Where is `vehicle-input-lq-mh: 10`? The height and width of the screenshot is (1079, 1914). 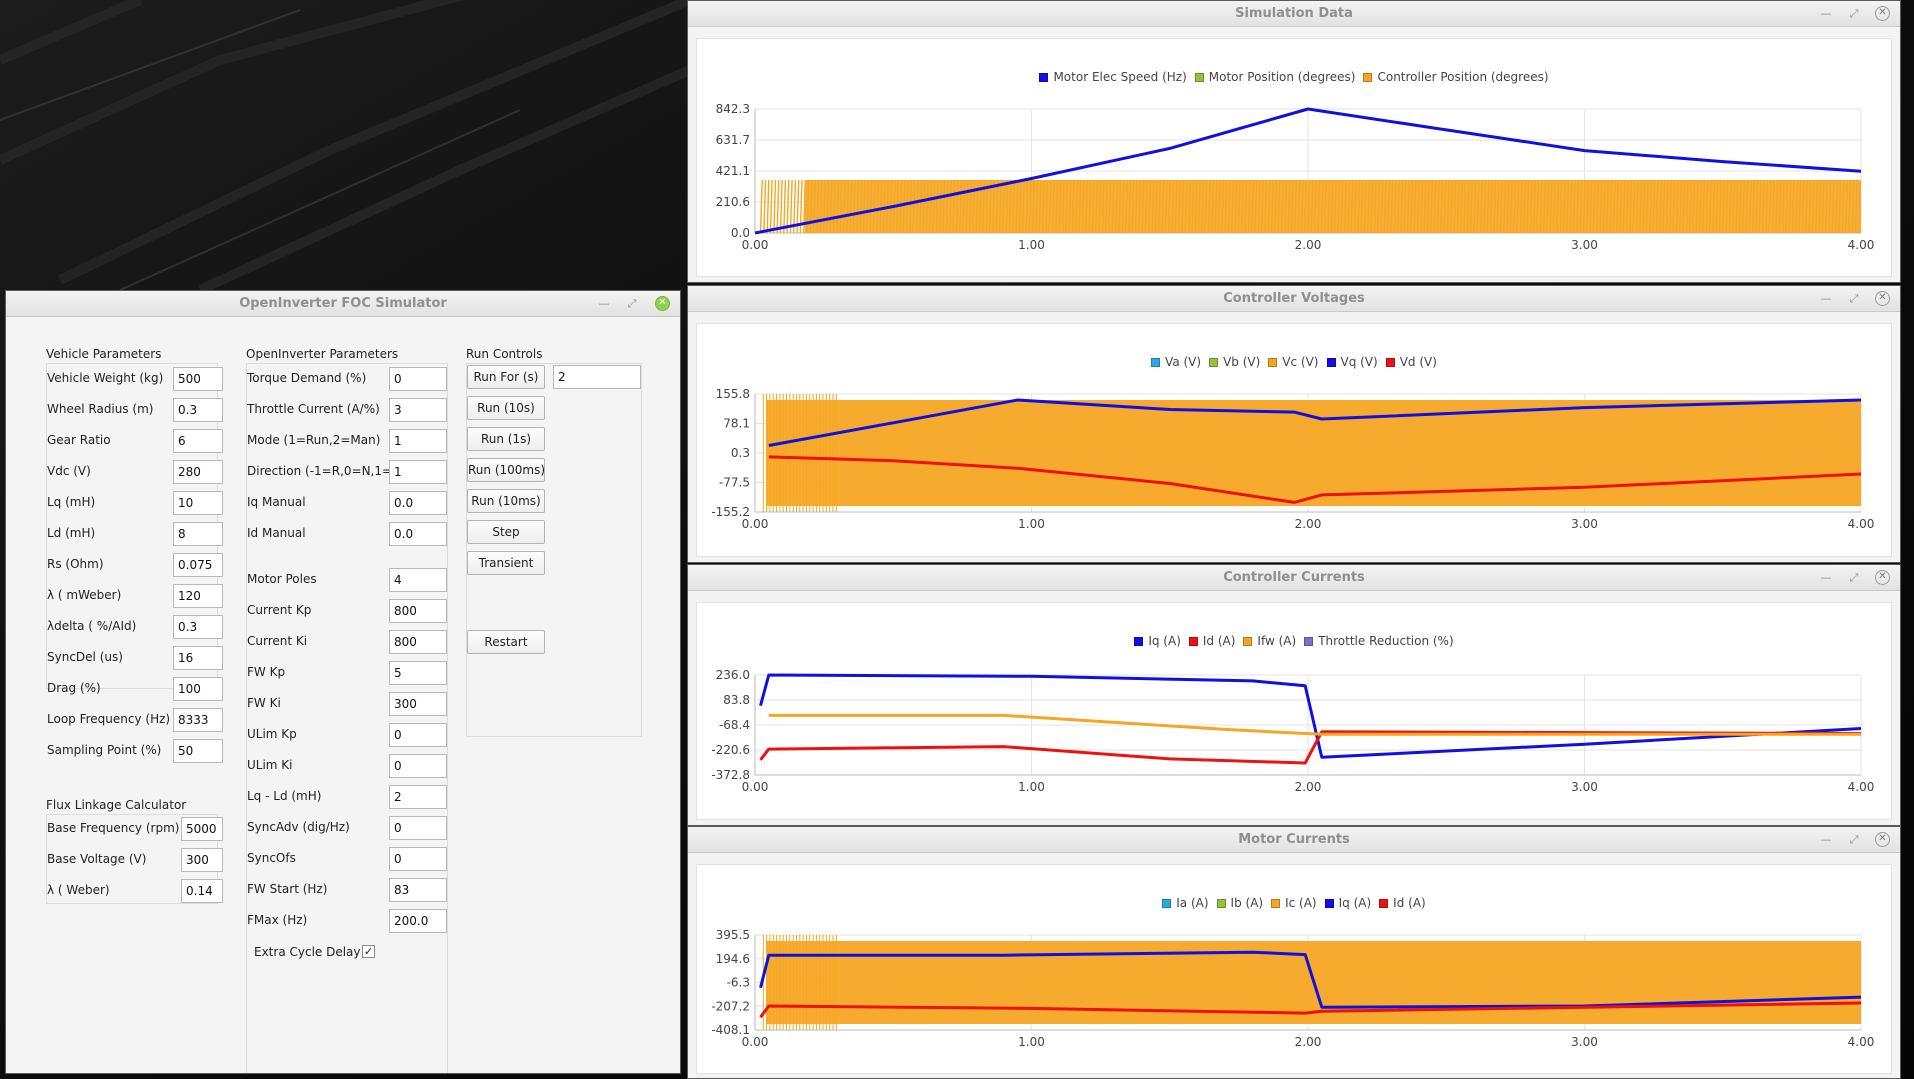
vehicle-input-lq-mh: 10 is located at coordinates (198, 503).